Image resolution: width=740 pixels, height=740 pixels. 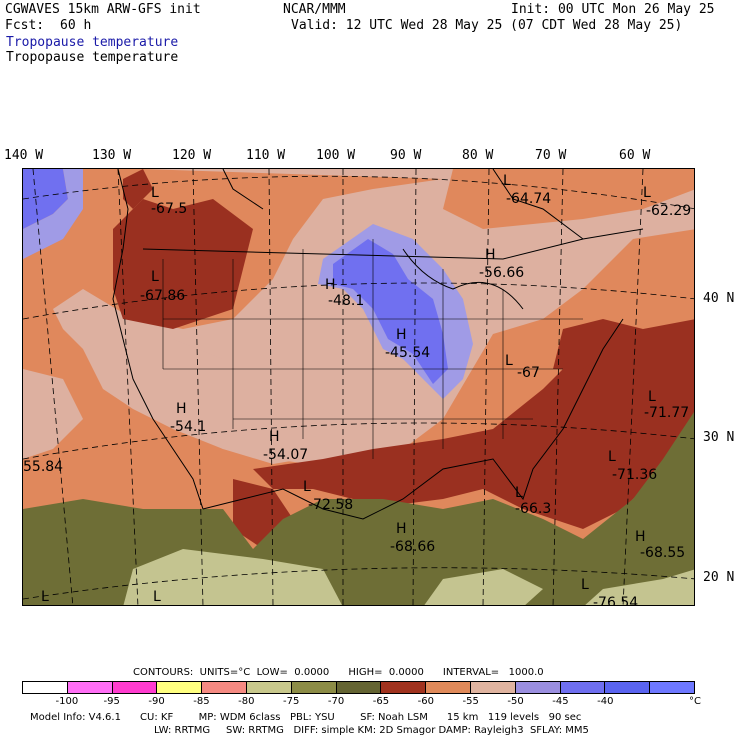 I want to click on colorbar-tick-label: -50, so click(x=515, y=701).